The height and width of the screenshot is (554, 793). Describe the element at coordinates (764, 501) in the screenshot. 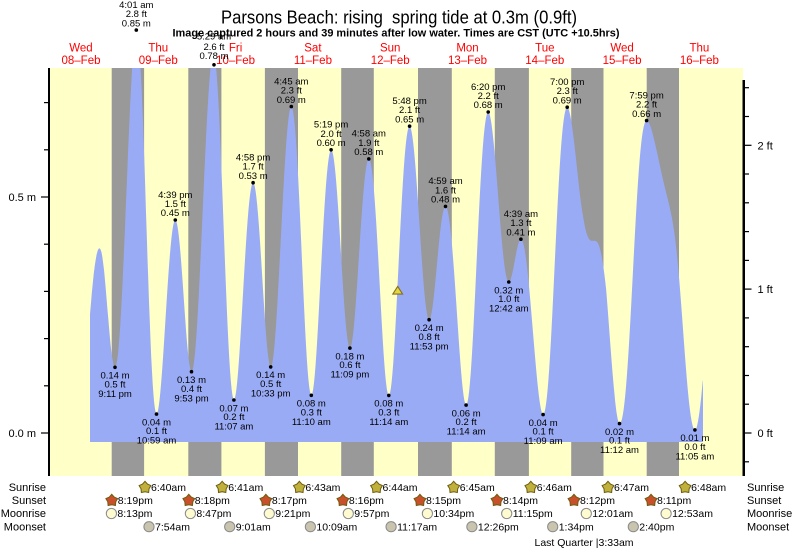

I see `svg-text: Sunset` at that location.